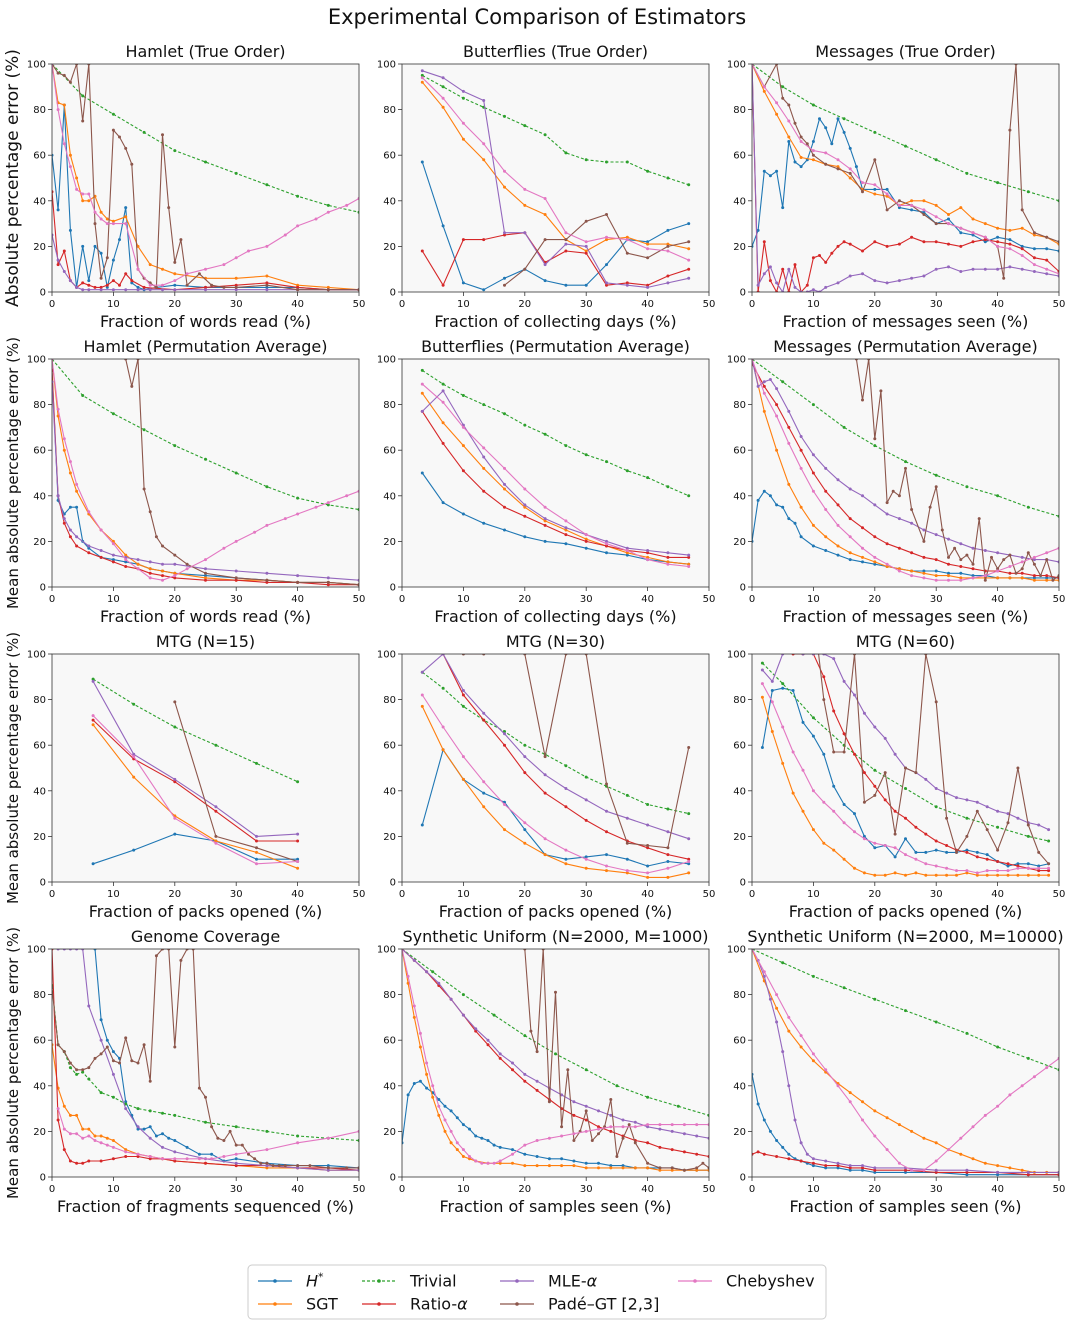 The image size is (1072, 1328). Describe the element at coordinates (298, 1304) in the screenshot. I see `legend-entry-sgt: SGT` at that location.